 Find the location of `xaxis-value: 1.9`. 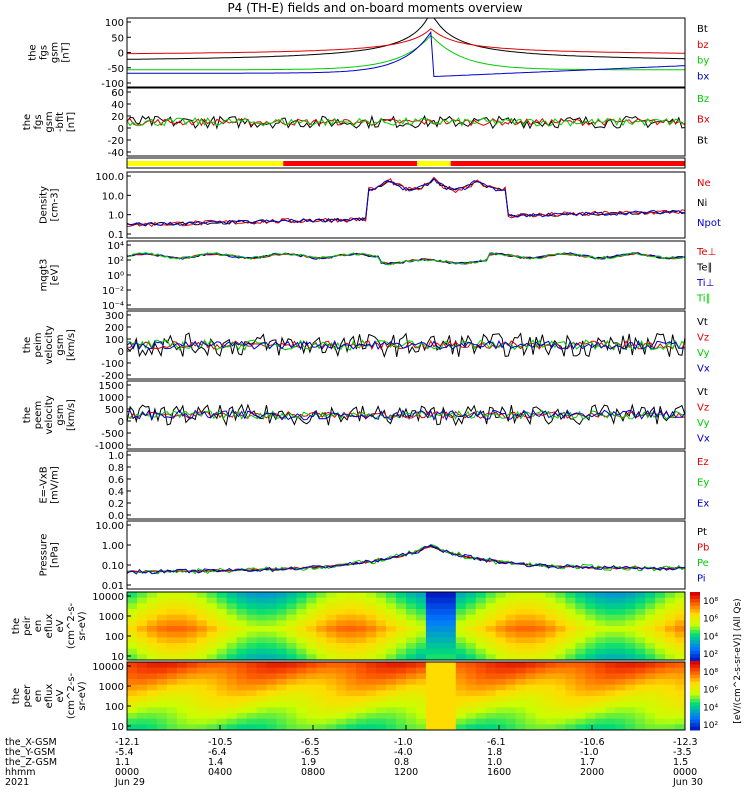

xaxis-value: 1.9 is located at coordinates (308, 762).